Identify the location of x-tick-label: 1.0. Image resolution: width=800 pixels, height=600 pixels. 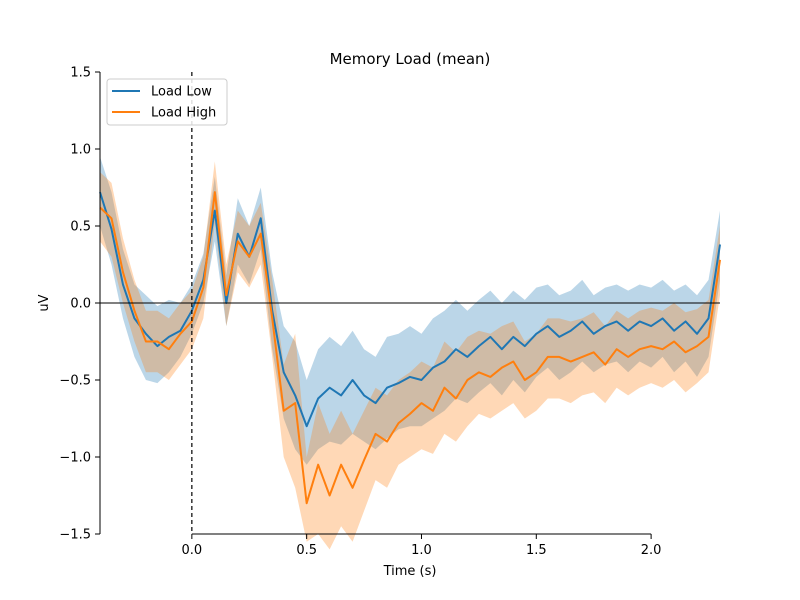
(421, 550).